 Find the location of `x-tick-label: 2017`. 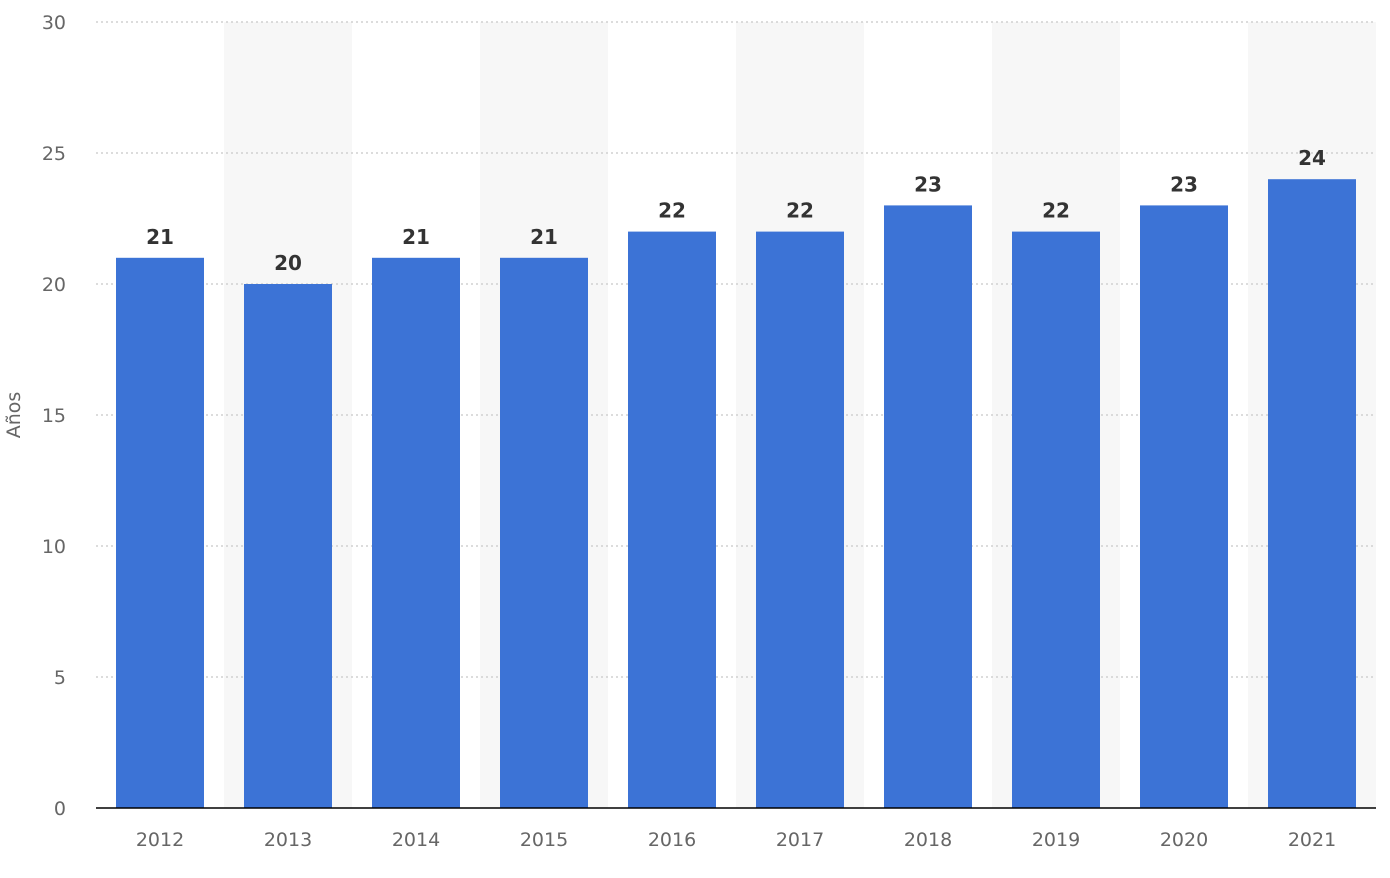

x-tick-label: 2017 is located at coordinates (800, 840).